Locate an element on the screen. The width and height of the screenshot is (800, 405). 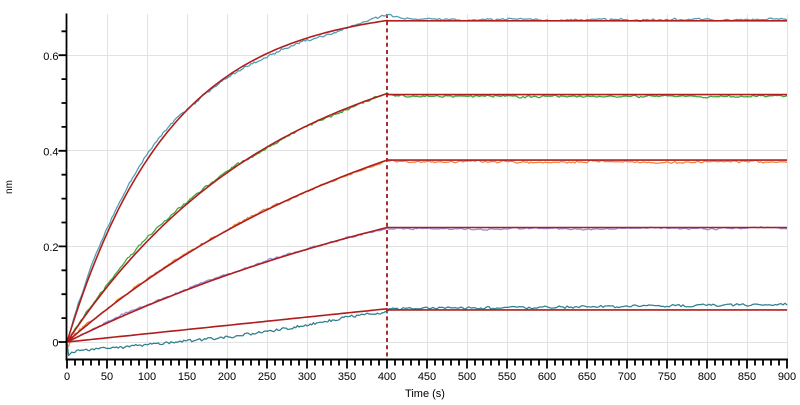
svg-text: 300 is located at coordinates (307, 377).